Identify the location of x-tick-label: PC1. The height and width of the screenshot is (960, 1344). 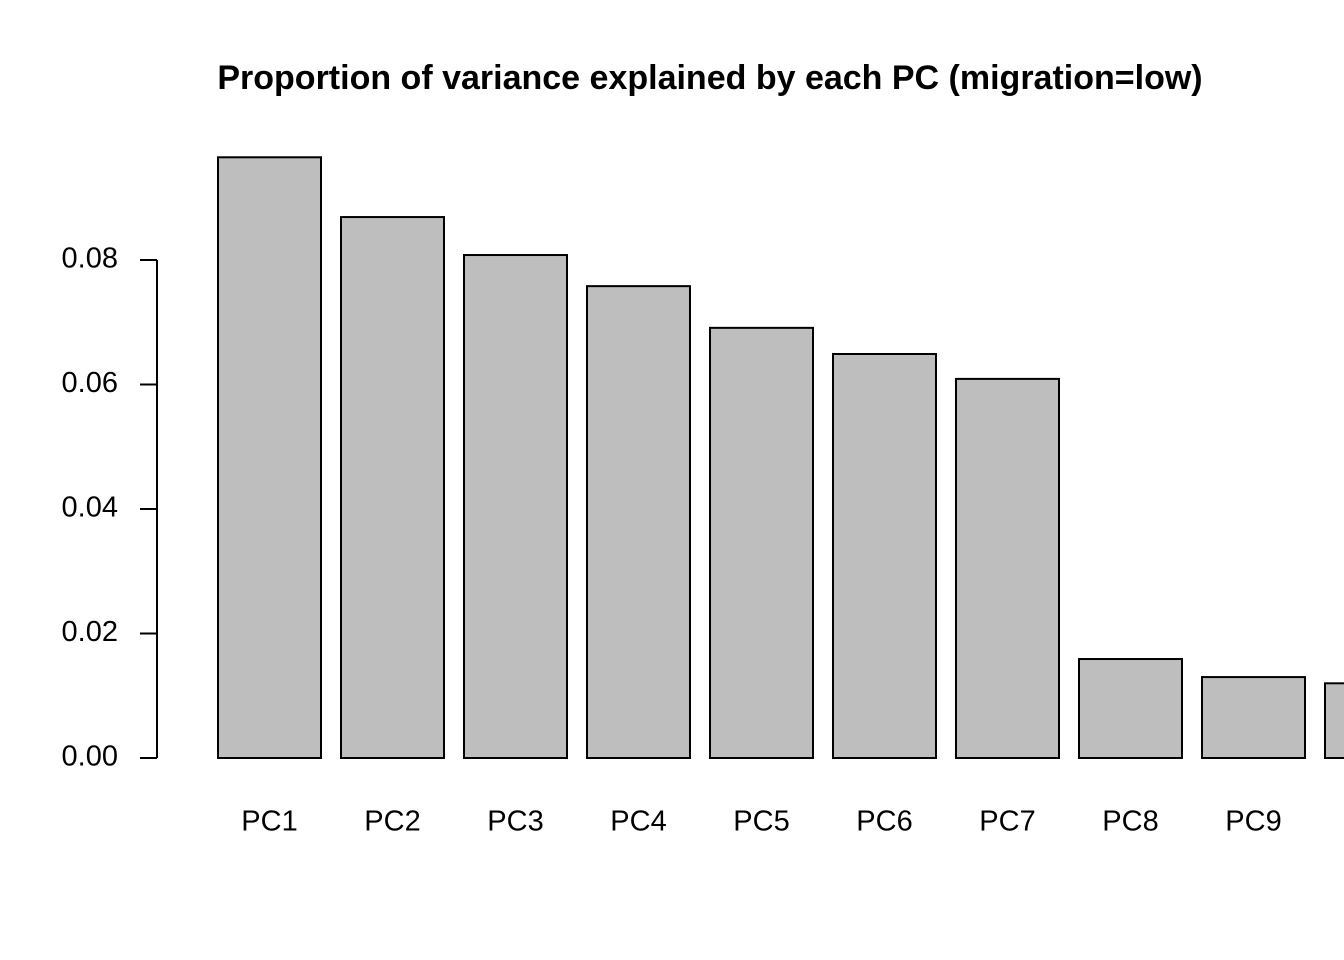
(269, 822).